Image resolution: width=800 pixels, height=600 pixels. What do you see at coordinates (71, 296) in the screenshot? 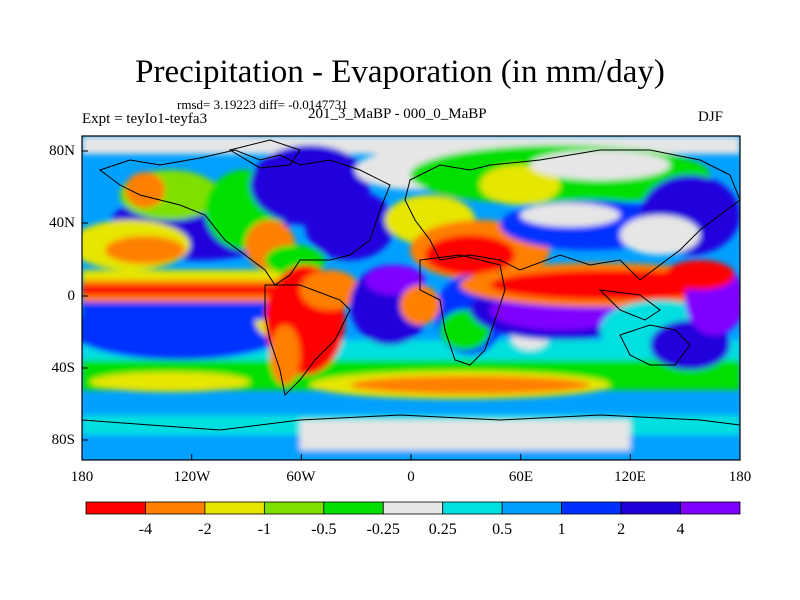
I see `y-label-0: 0` at bounding box center [71, 296].